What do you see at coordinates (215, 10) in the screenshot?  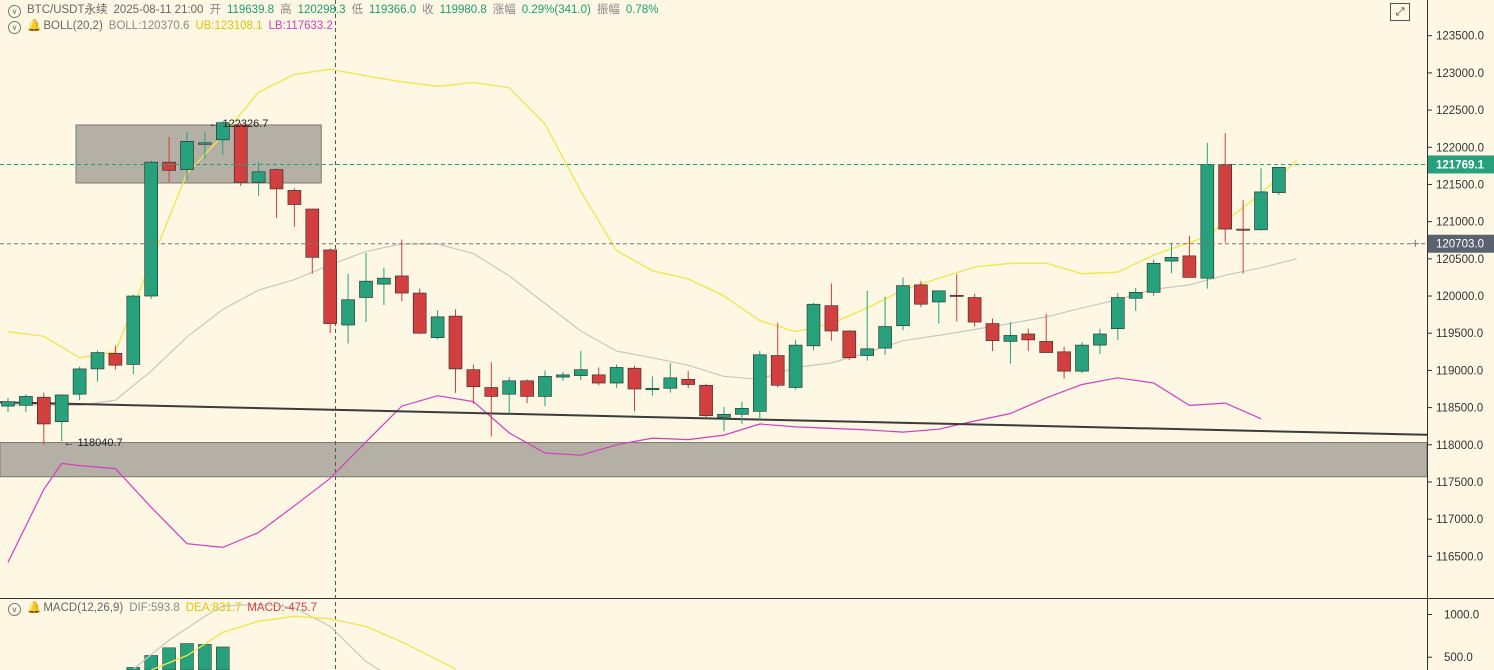 I see `open-label: 开` at bounding box center [215, 10].